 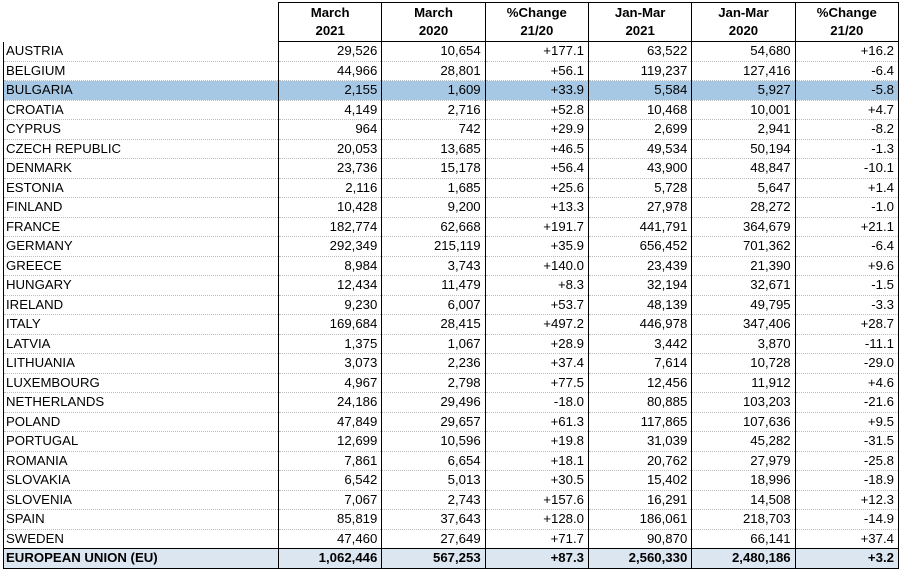 What do you see at coordinates (846, 266) in the screenshot?
I see `value-cell: +9.6` at bounding box center [846, 266].